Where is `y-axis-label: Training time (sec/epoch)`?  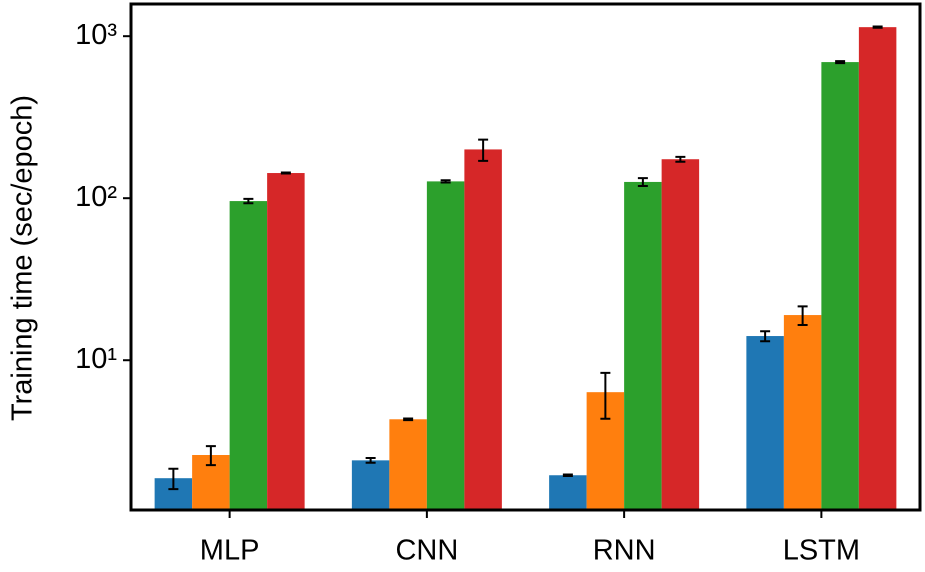 y-axis-label: Training time (sec/epoch) is located at coordinates (23, 258).